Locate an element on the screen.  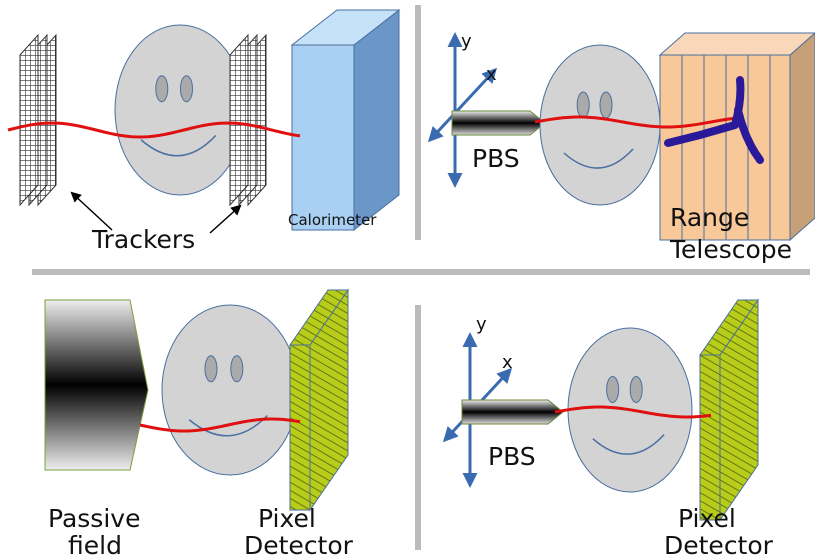
detector-label: Telescope is located at coordinates (730, 249).